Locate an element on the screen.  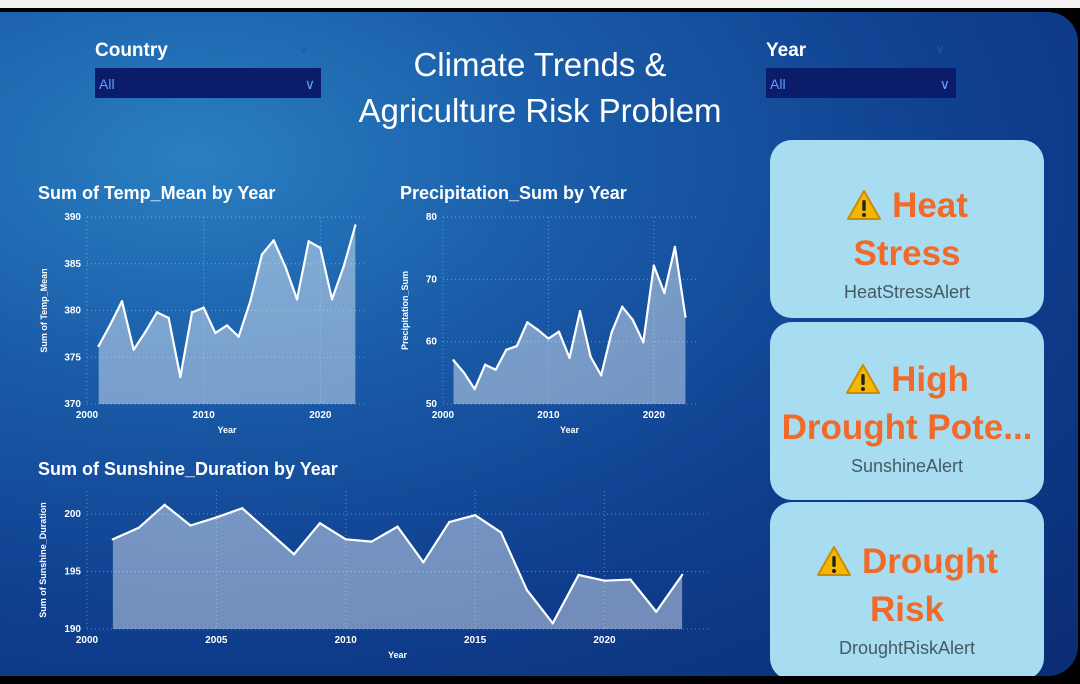
temp-ytick-label: 385 is located at coordinates (72, 264).